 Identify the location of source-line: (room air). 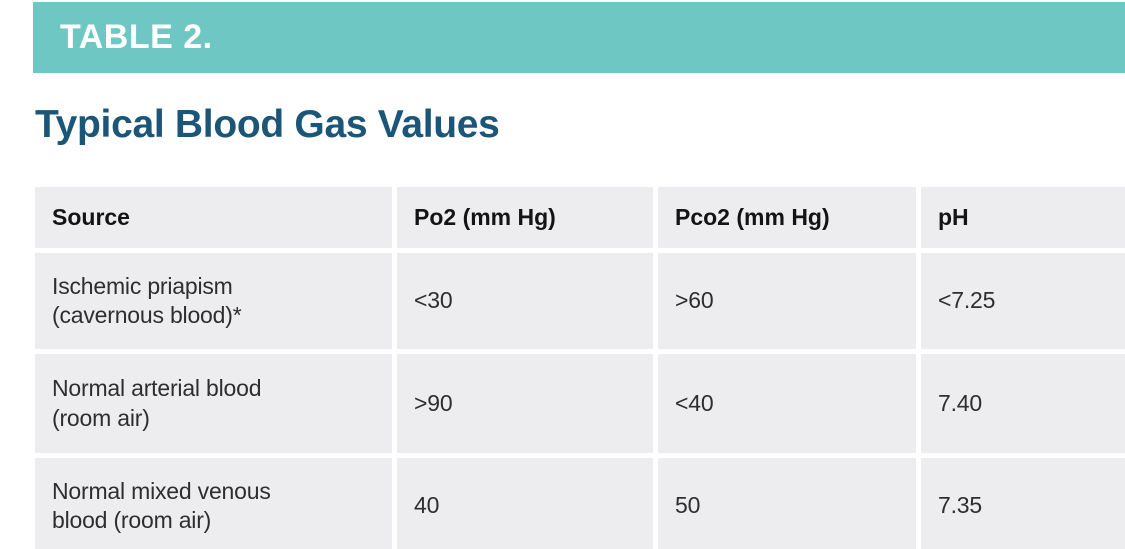
(101, 417).